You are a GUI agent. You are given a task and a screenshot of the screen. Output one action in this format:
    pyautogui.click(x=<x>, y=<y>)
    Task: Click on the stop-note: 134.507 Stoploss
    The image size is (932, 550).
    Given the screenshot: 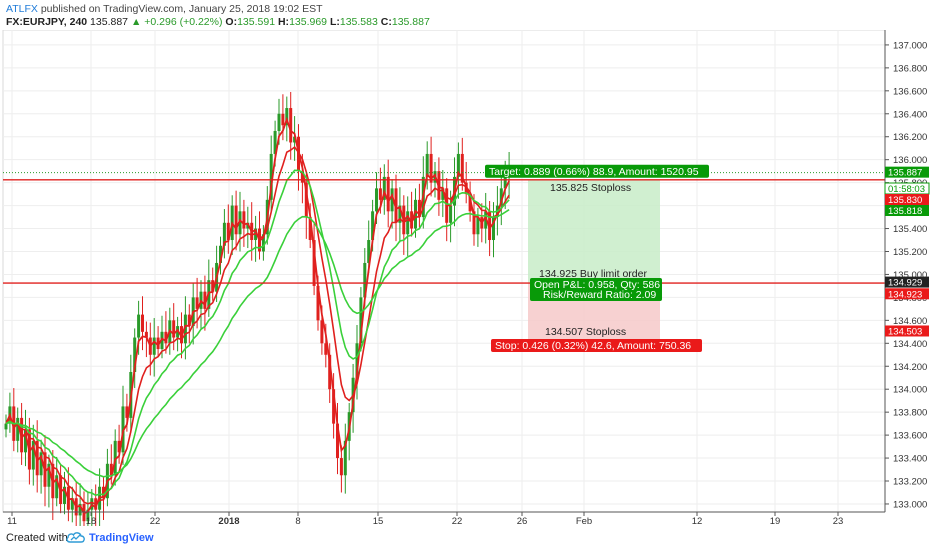 What is the action you would take?
    pyautogui.click(x=585, y=332)
    